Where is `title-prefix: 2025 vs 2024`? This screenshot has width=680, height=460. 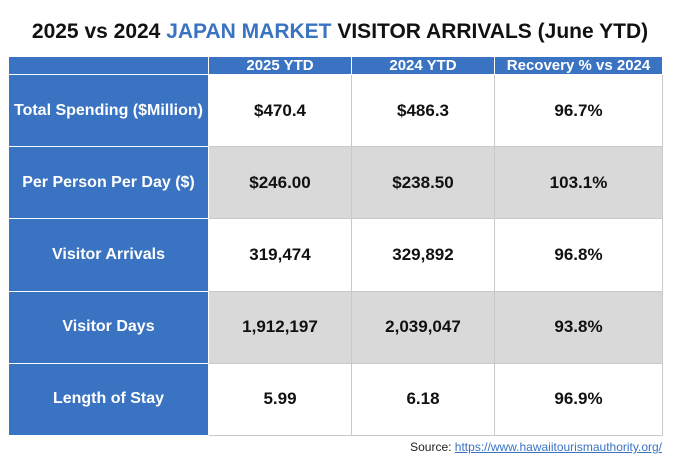 title-prefix: 2025 vs 2024 is located at coordinates (96, 31).